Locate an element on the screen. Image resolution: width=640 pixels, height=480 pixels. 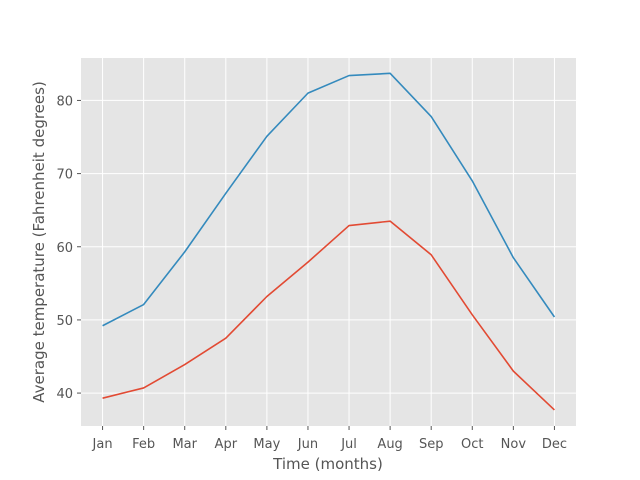
x-axis: Jan Feb Mar Apr May Jun Jul Aug Sep Oct Nov Dec is located at coordinates (329, 439).